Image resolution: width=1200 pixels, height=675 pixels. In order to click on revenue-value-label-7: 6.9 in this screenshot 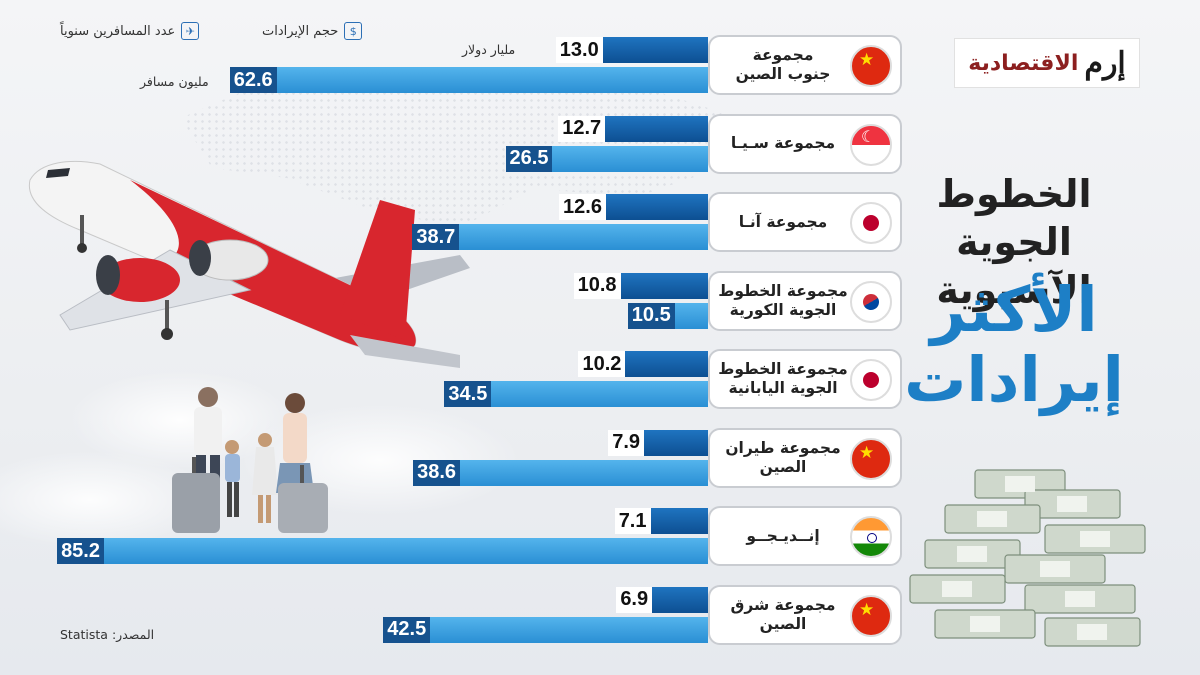, I will do `click(634, 599)`.